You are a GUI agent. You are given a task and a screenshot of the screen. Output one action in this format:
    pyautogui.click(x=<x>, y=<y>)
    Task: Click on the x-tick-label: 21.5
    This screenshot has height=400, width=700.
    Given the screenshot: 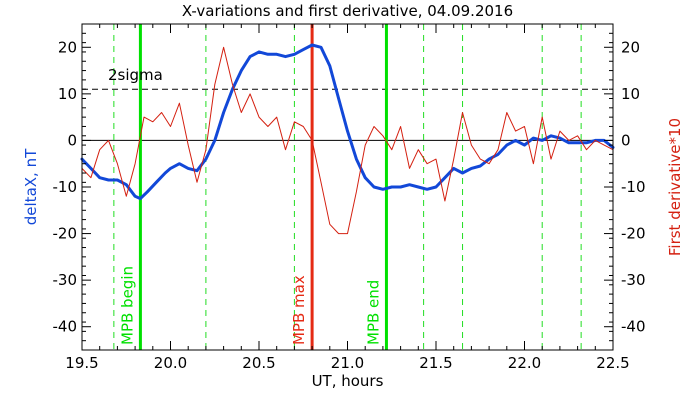 What is the action you would take?
    pyautogui.click(x=435, y=363)
    